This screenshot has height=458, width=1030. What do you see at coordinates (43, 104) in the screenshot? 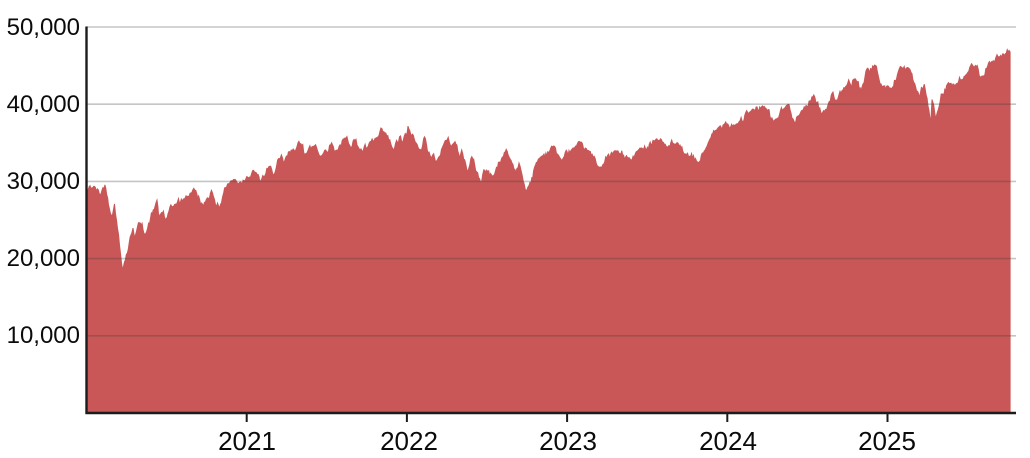
I see `y-axis-tick-label-40000: 40,000` at bounding box center [43, 104].